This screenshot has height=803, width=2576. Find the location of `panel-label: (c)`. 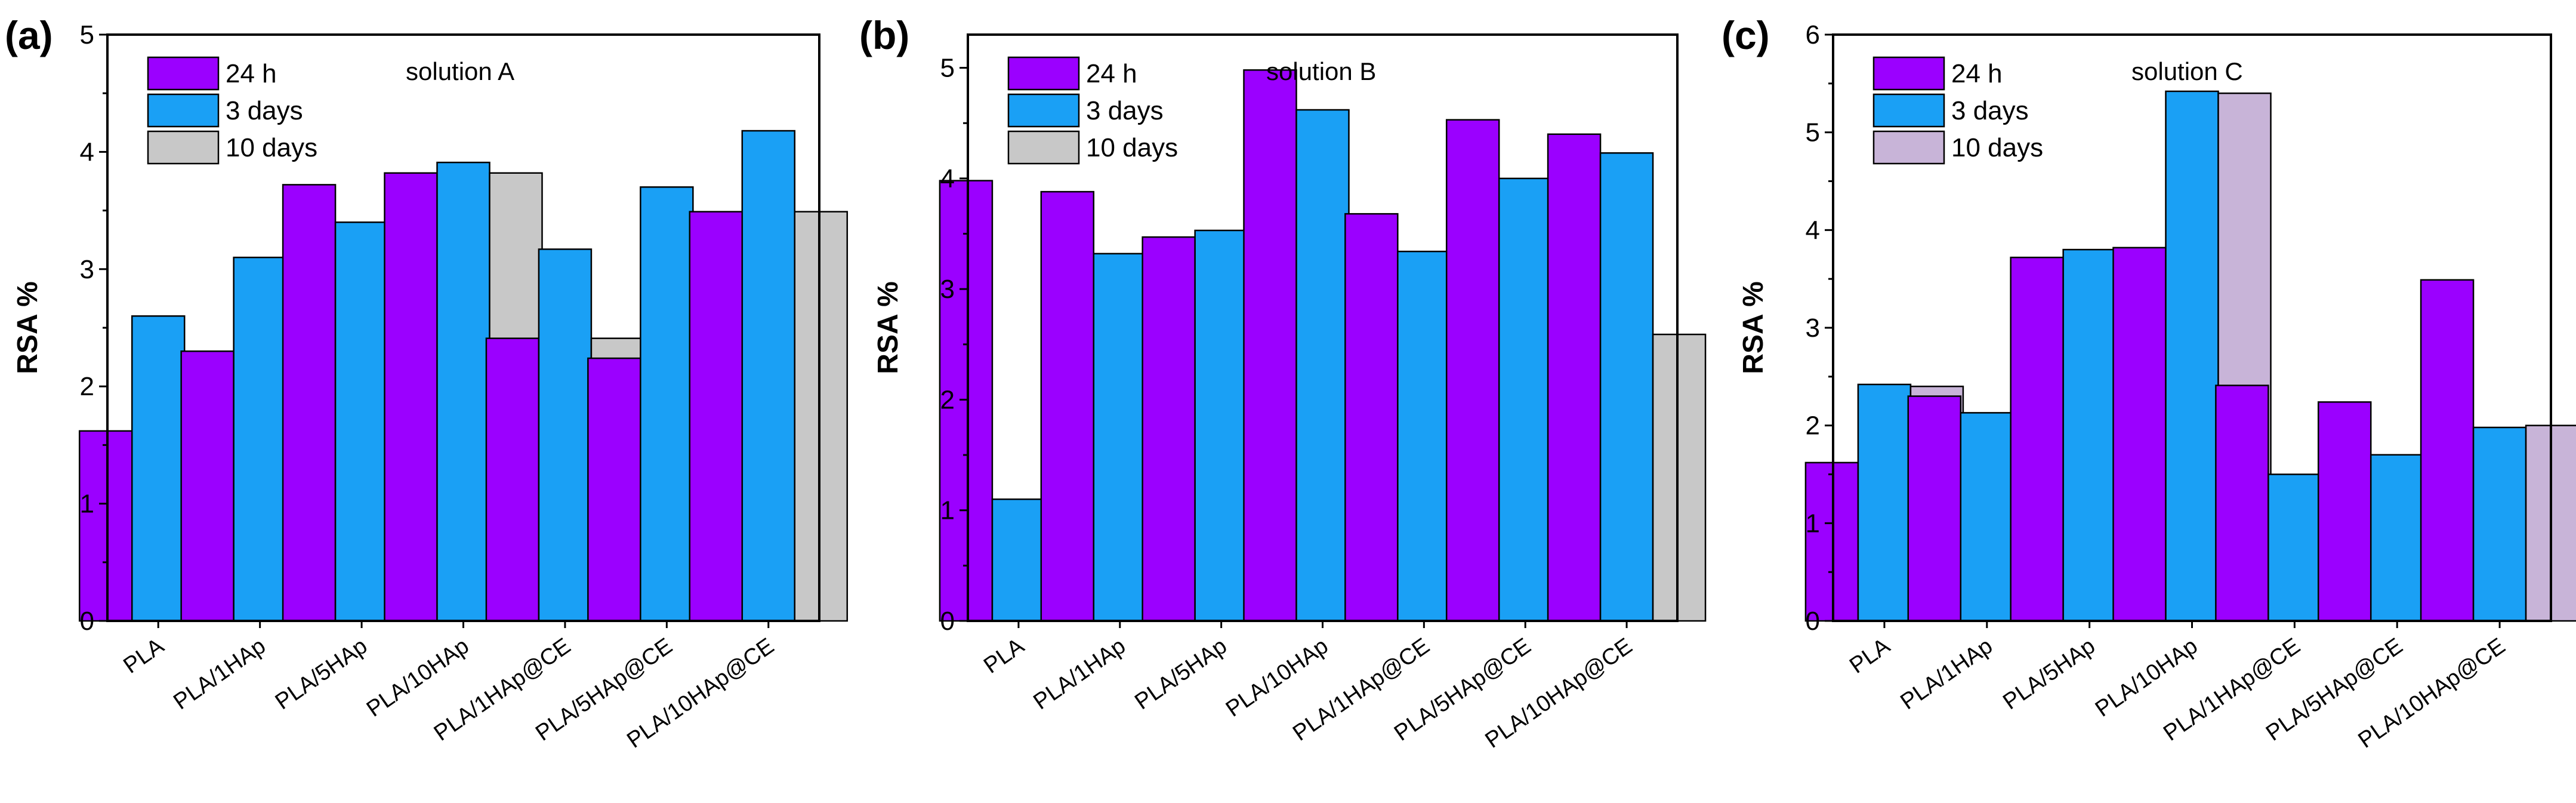

panel-label: (c) is located at coordinates (1746, 35).